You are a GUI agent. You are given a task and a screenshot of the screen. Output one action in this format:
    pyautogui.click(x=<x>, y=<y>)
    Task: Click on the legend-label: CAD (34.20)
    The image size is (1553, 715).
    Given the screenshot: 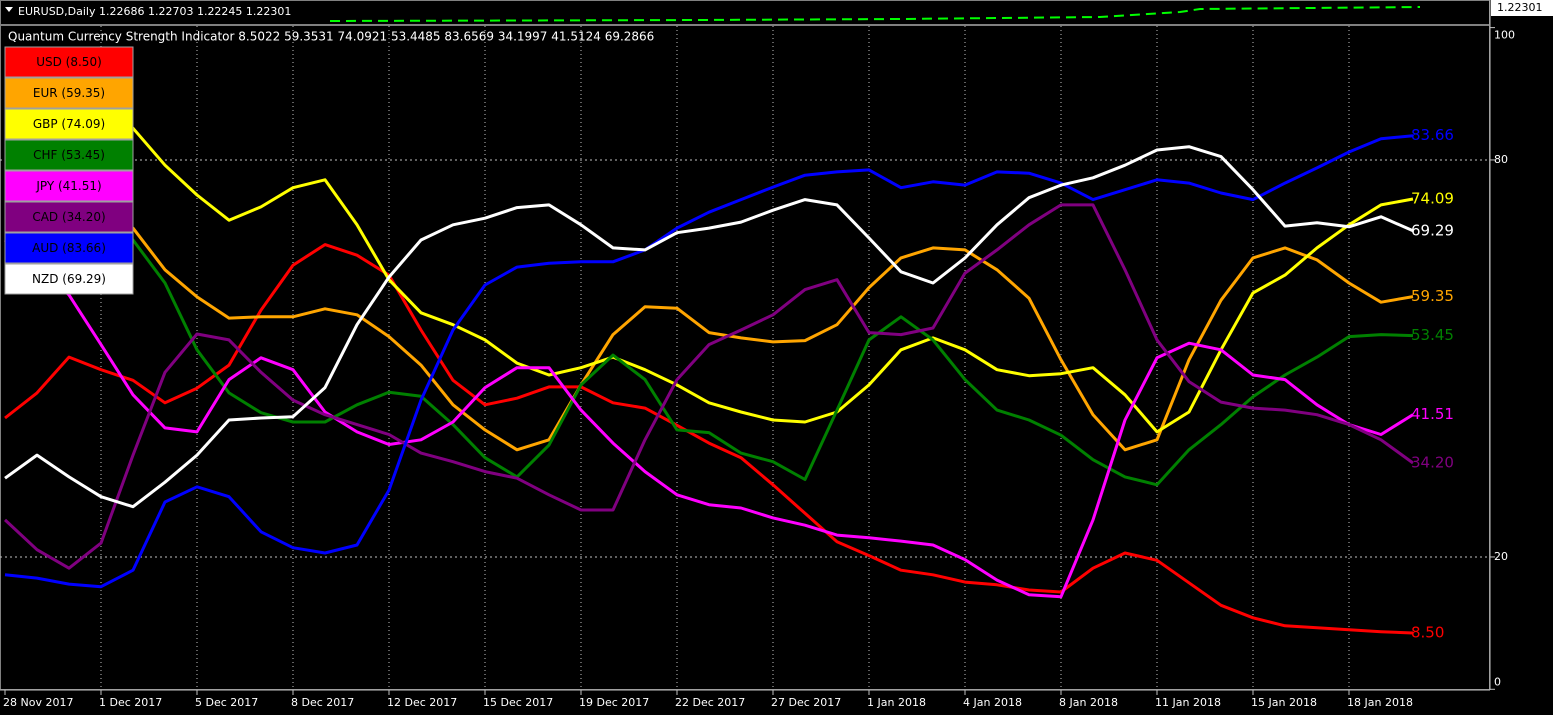 What is the action you would take?
    pyautogui.click(x=68, y=217)
    